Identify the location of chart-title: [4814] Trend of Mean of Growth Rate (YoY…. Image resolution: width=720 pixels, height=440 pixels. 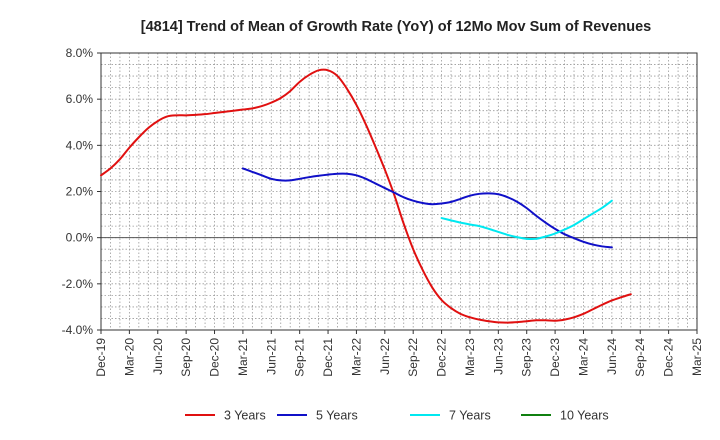
(396, 27).